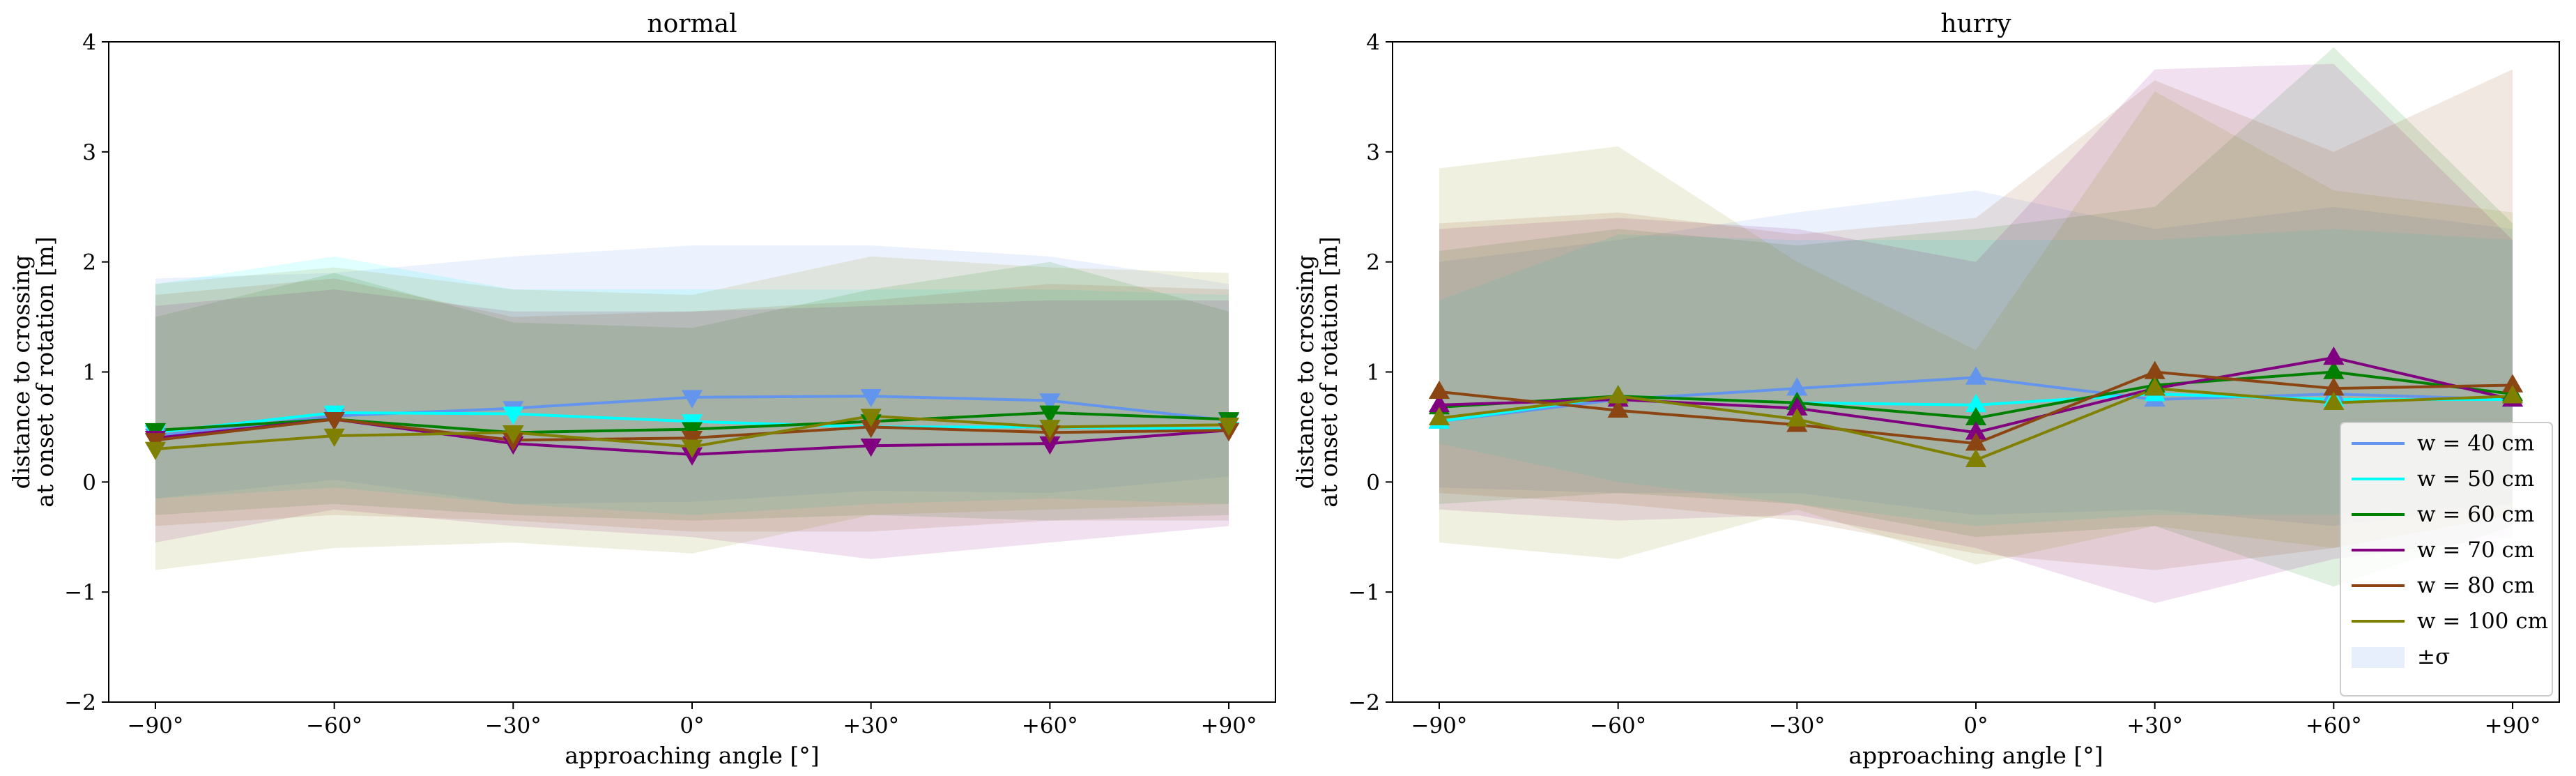 This screenshot has height=776, width=2576. Describe the element at coordinates (692, 24) in the screenshot. I see `chart-title-normal: normal` at that location.